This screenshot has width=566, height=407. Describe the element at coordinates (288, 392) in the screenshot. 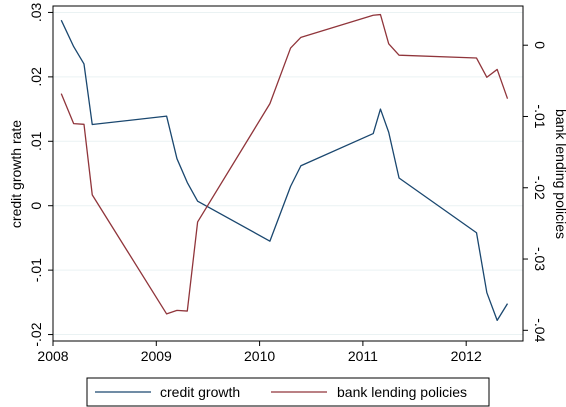

I see `legend: credit growth bank lending policies` at that location.